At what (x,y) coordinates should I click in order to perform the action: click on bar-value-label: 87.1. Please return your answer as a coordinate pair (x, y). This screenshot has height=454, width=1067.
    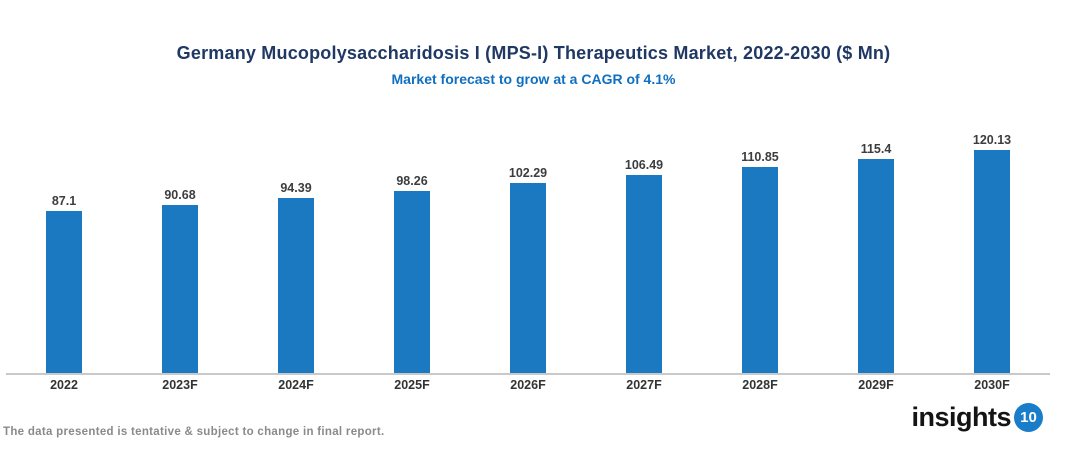
    Looking at the image, I should click on (64, 201).